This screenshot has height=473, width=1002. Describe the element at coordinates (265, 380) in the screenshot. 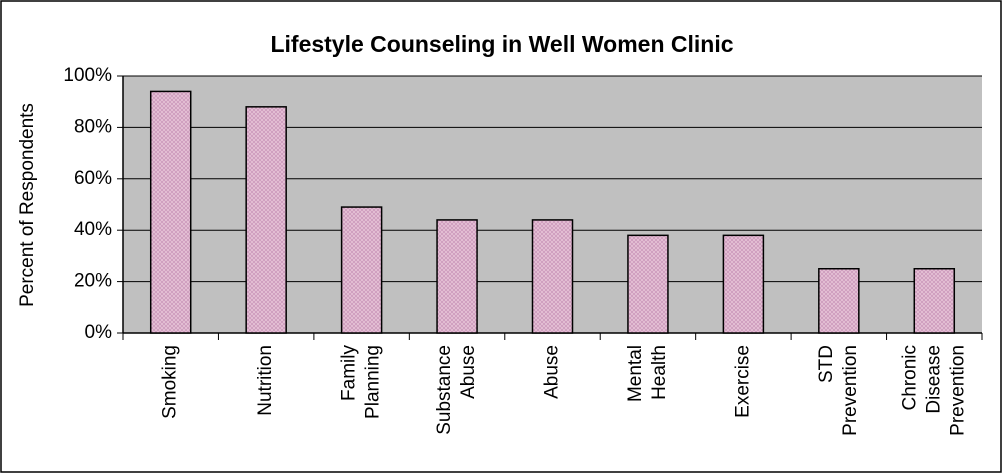

I see `x-tick-label: Nutrition` at that location.